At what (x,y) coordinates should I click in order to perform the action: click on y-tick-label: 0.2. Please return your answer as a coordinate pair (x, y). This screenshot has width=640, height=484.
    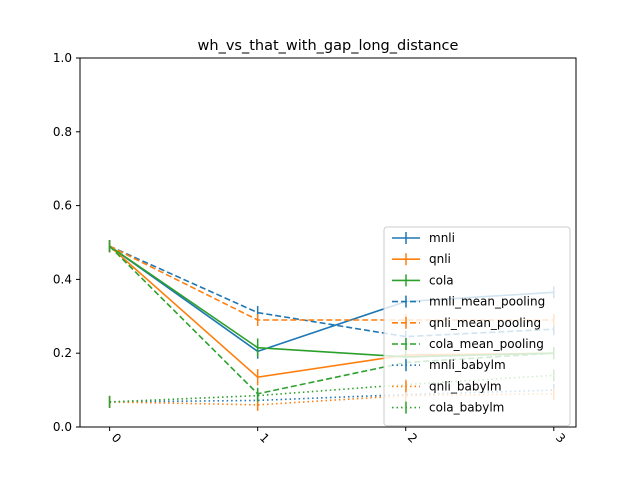
    Looking at the image, I should click on (62, 353).